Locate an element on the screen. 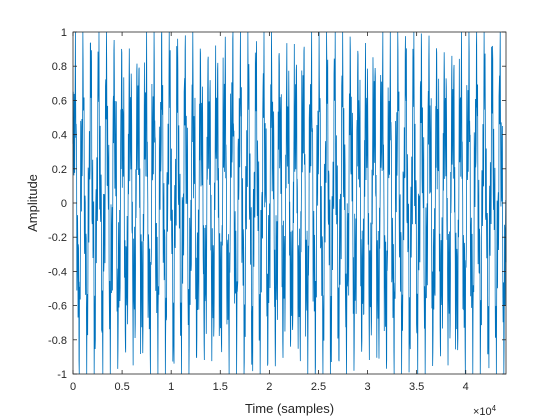  x-axis-exponent-base: ×10 is located at coordinates (482, 412).